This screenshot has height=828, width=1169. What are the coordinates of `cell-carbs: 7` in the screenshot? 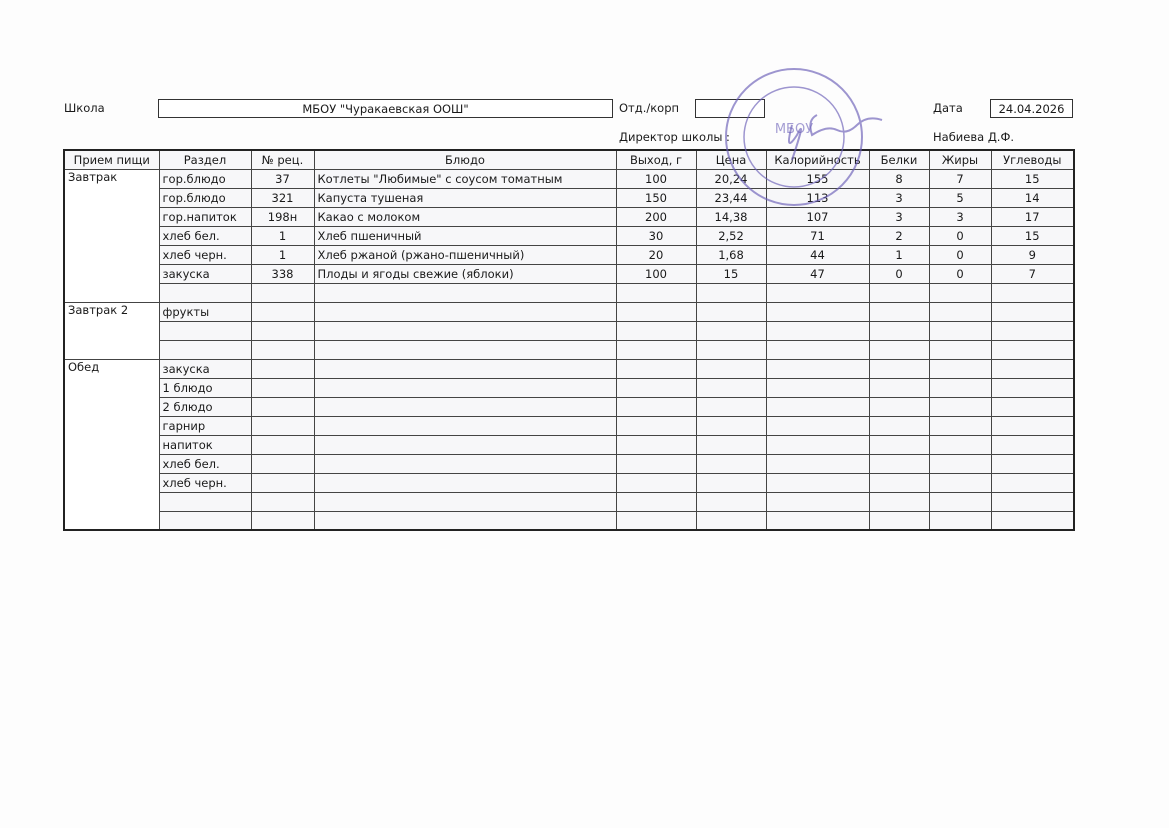 It's located at (1032, 273).